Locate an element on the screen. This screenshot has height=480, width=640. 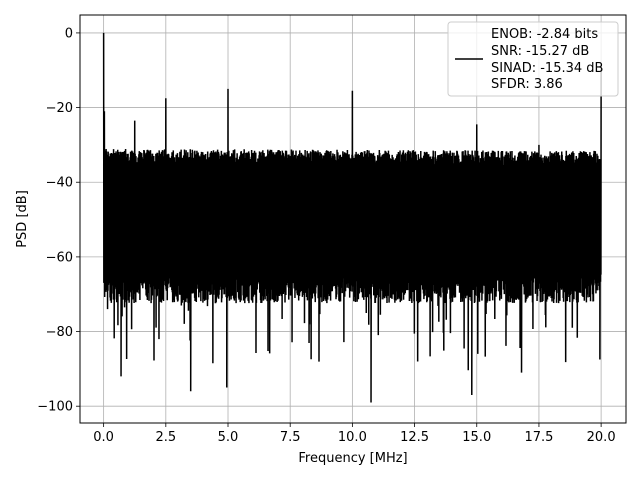
y-tick-label: −40 is located at coordinates (59, 183).